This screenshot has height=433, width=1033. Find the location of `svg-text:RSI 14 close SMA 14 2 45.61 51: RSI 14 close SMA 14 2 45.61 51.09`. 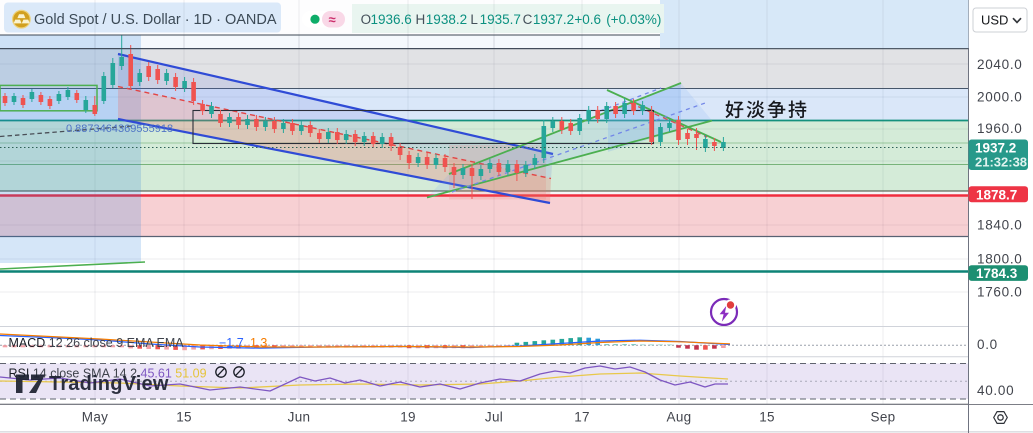

svg-text:RSI 14 close SMA 14 2 45.61 51: RSI 14 close SMA 14 2 45.61 51.09 is located at coordinates (108, 374).